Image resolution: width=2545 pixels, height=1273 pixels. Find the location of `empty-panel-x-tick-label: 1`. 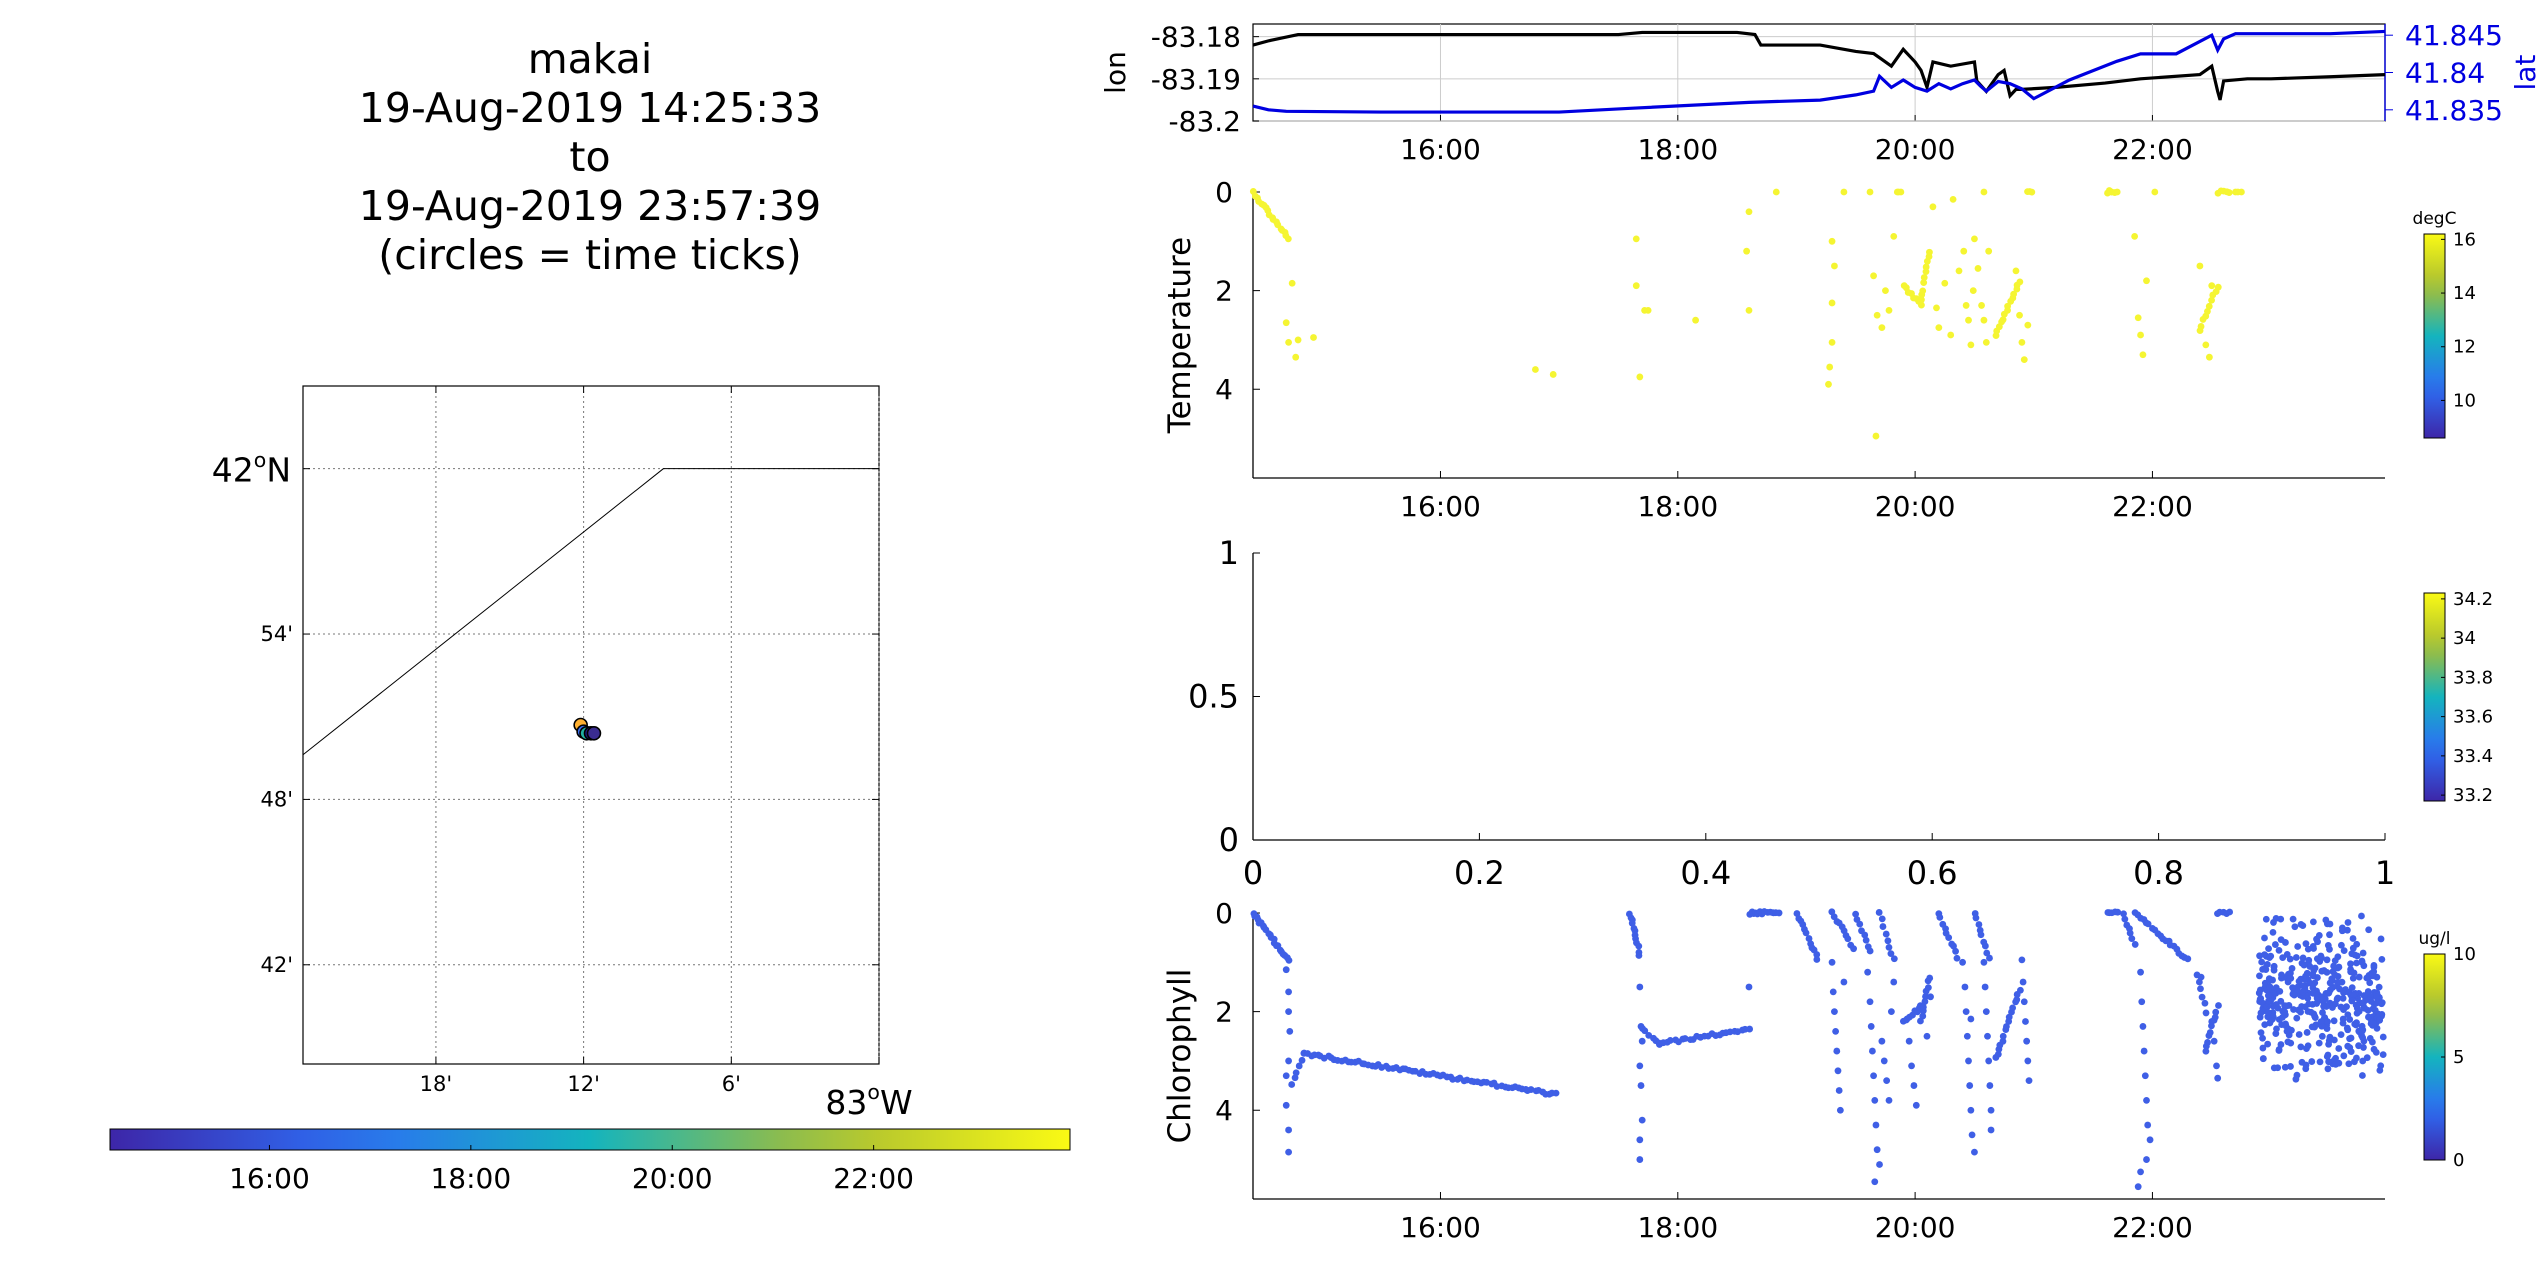

empty-panel-x-tick-label: 1 is located at coordinates (2385, 873).